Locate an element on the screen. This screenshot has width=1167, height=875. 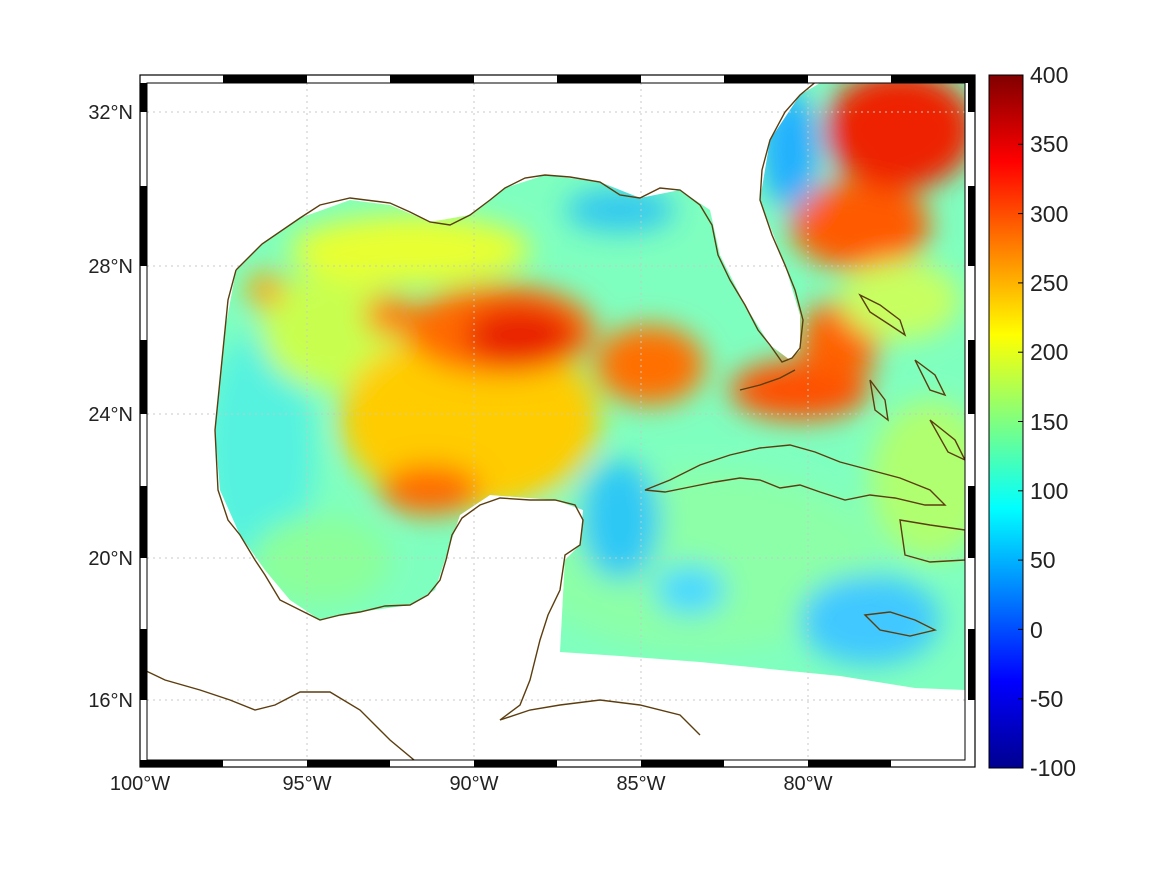
lon-tick-label: 80°W is located at coordinates (807, 784).